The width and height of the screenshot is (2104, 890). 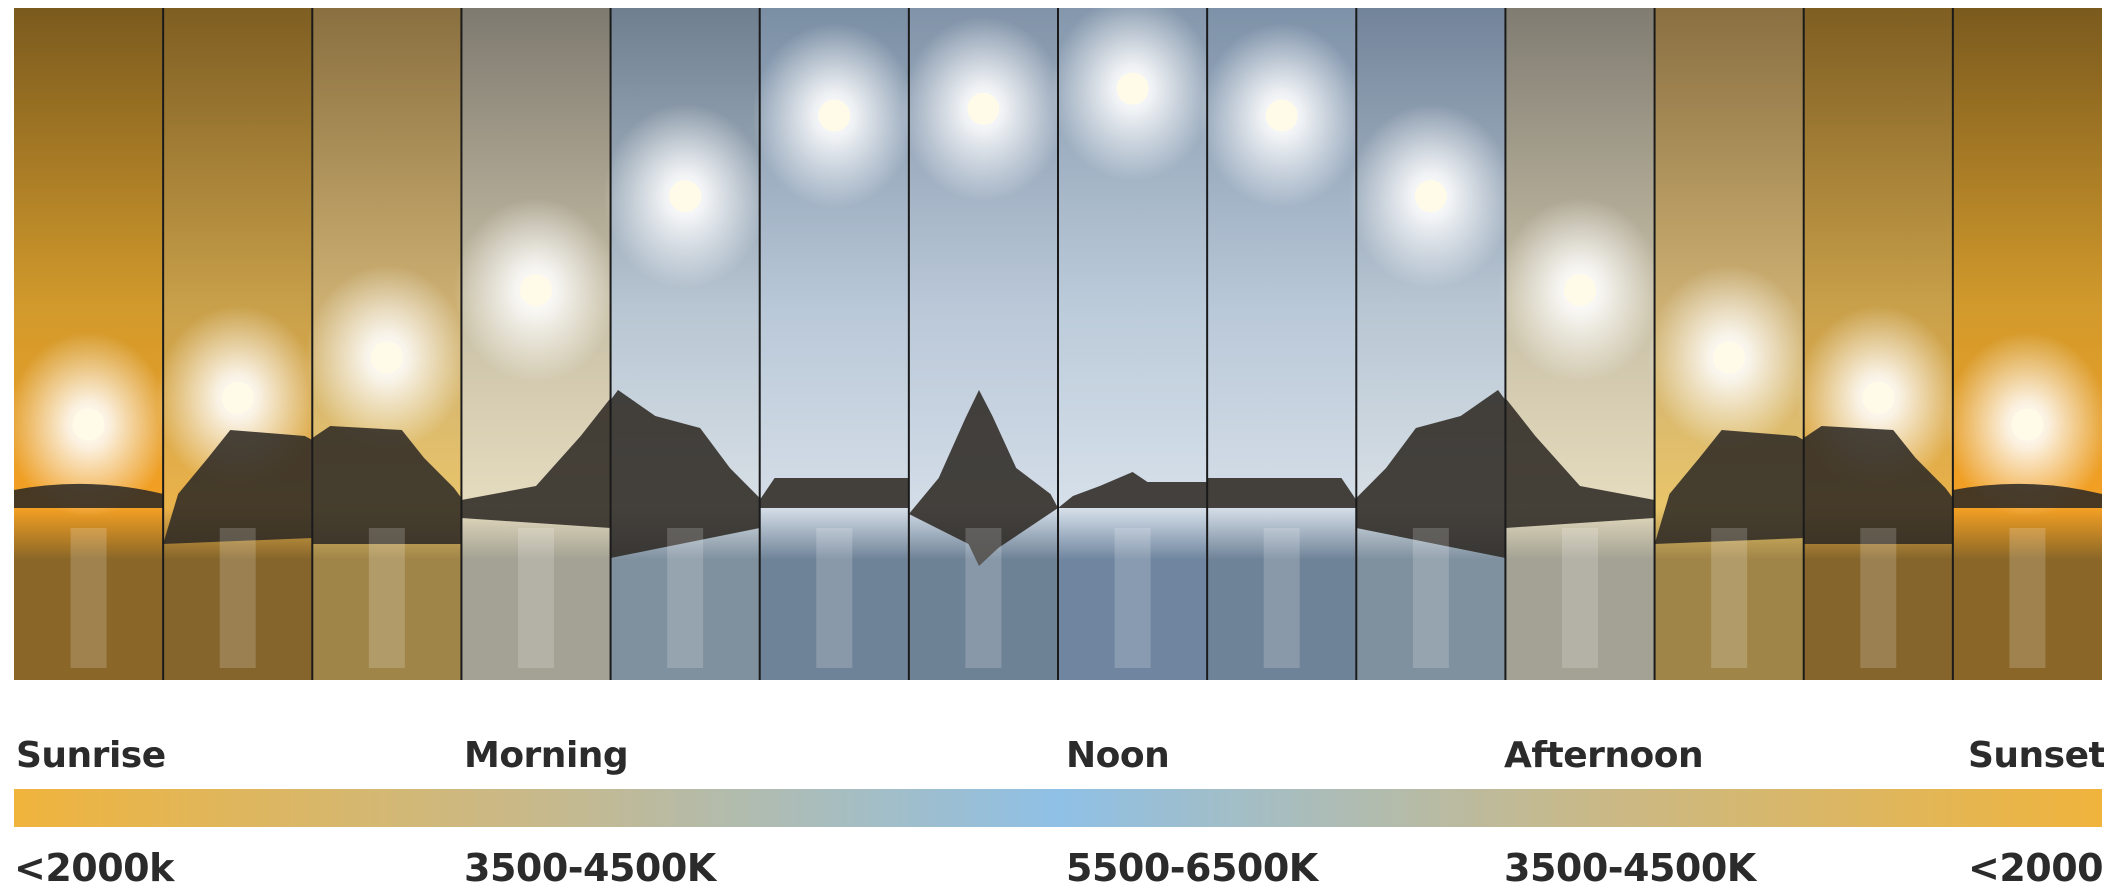 What do you see at coordinates (2036, 868) in the screenshot?
I see `temp-sunset: <2000K` at bounding box center [2036, 868].